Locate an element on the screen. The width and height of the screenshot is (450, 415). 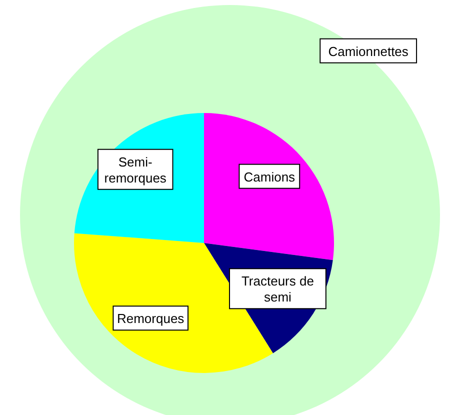
slice-label: Tracteurs de semi is located at coordinates (277, 289).